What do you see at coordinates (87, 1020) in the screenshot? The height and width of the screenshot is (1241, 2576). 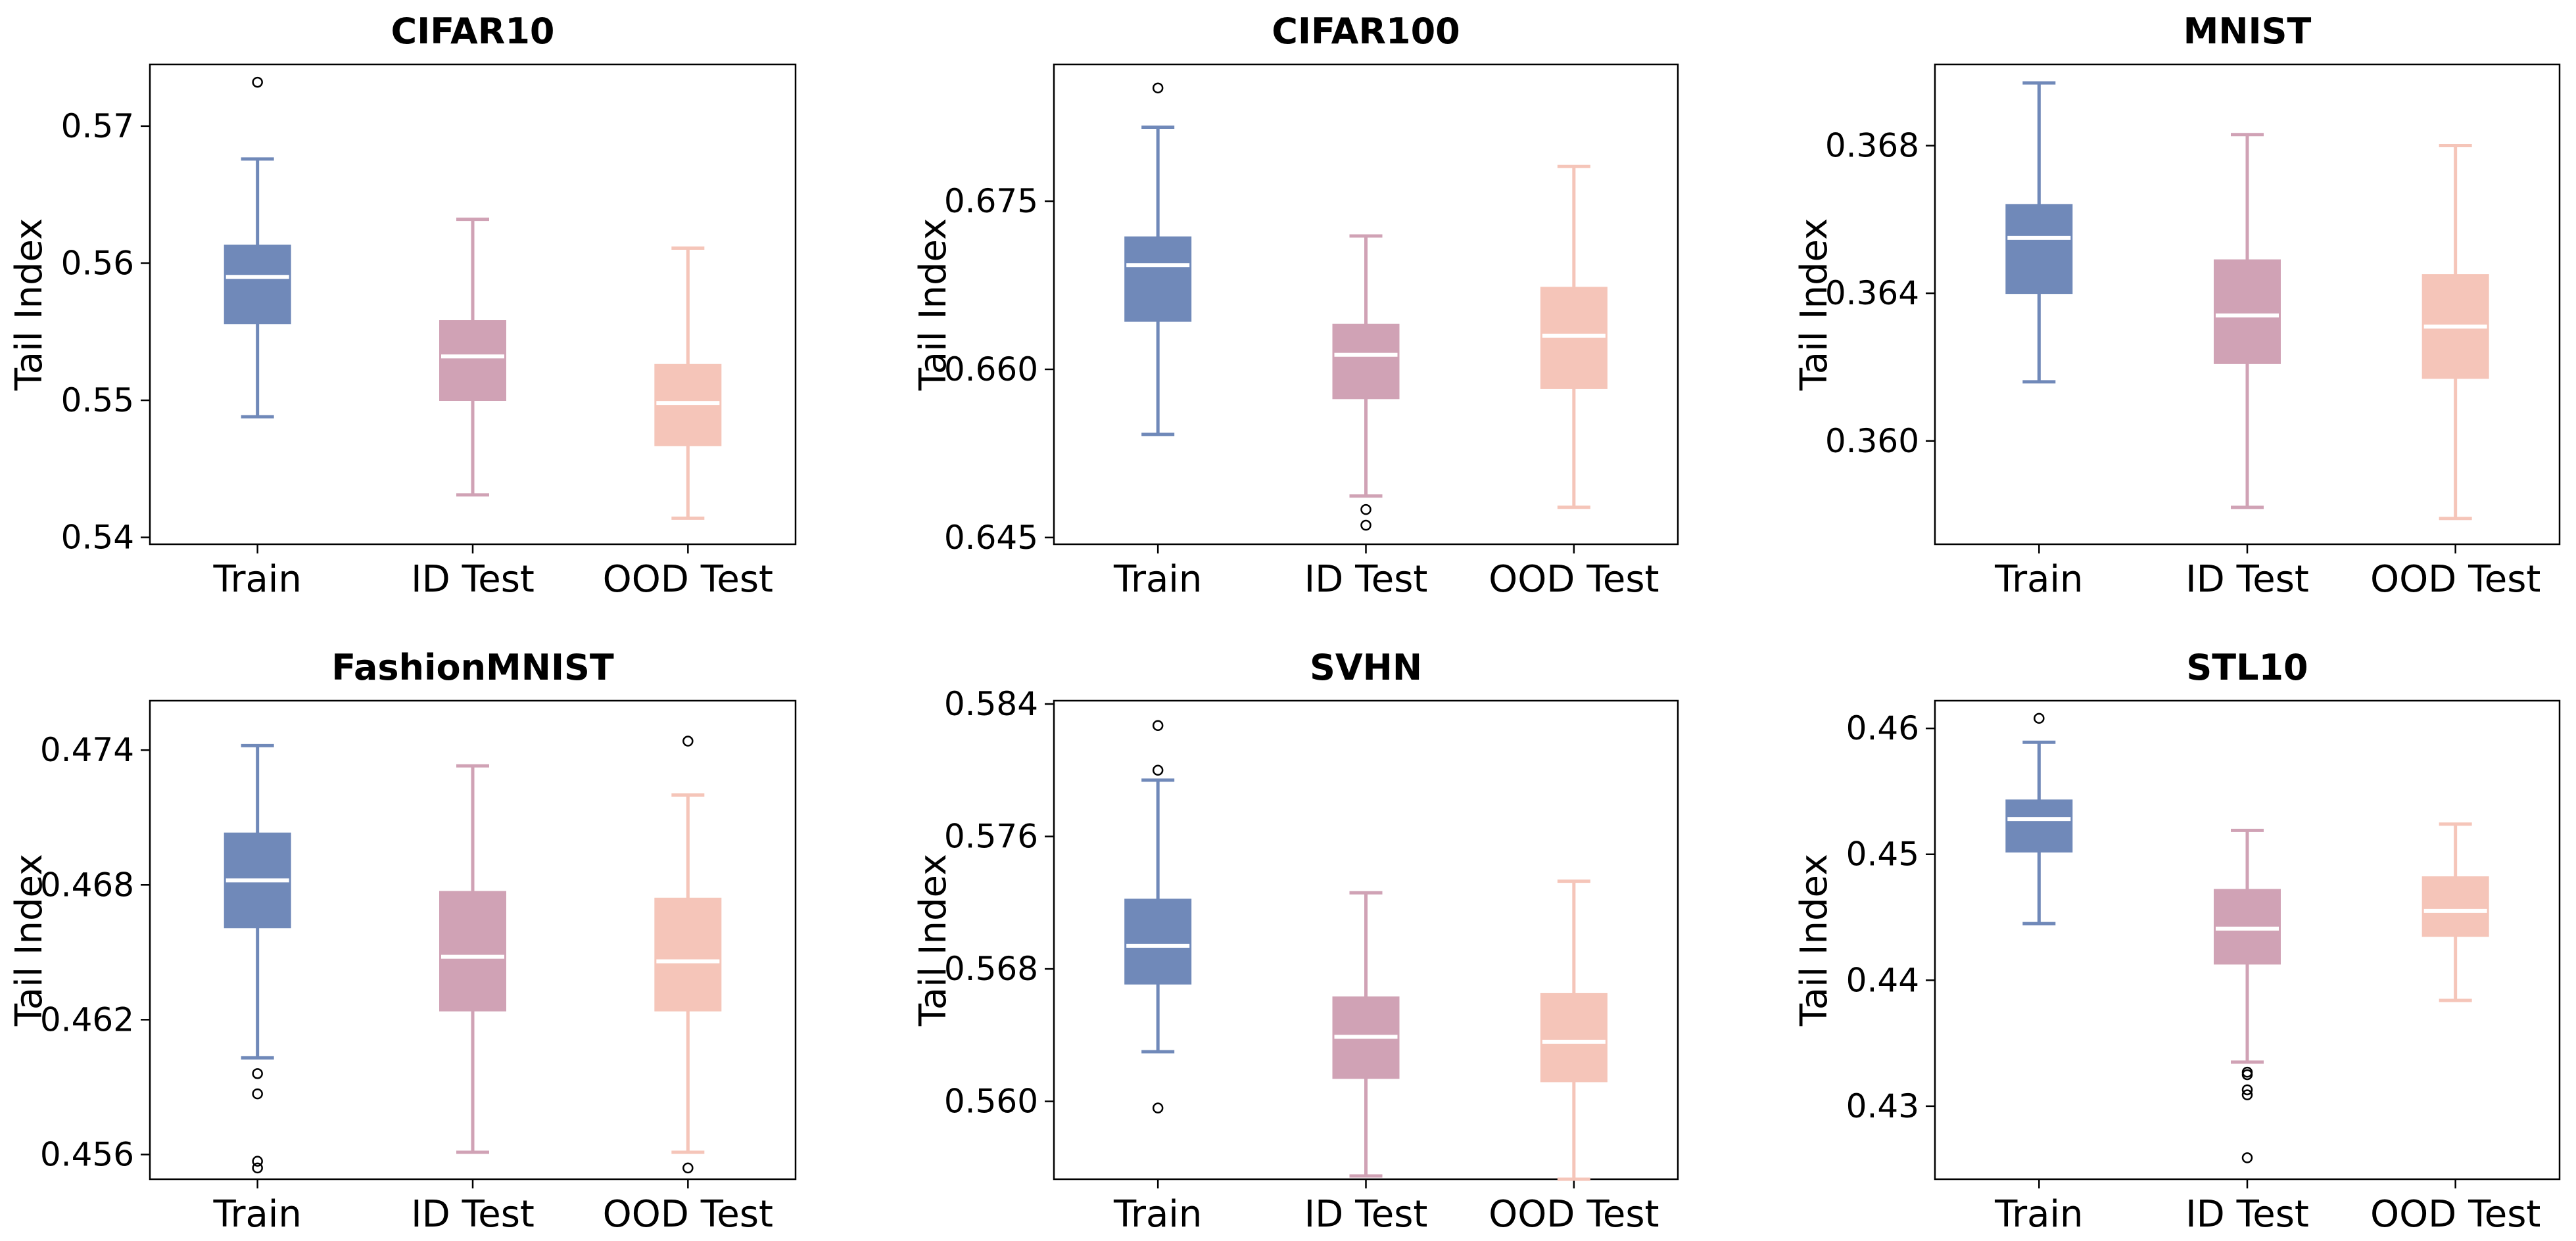 I see `y-tick-label: 0.462` at bounding box center [87, 1020].